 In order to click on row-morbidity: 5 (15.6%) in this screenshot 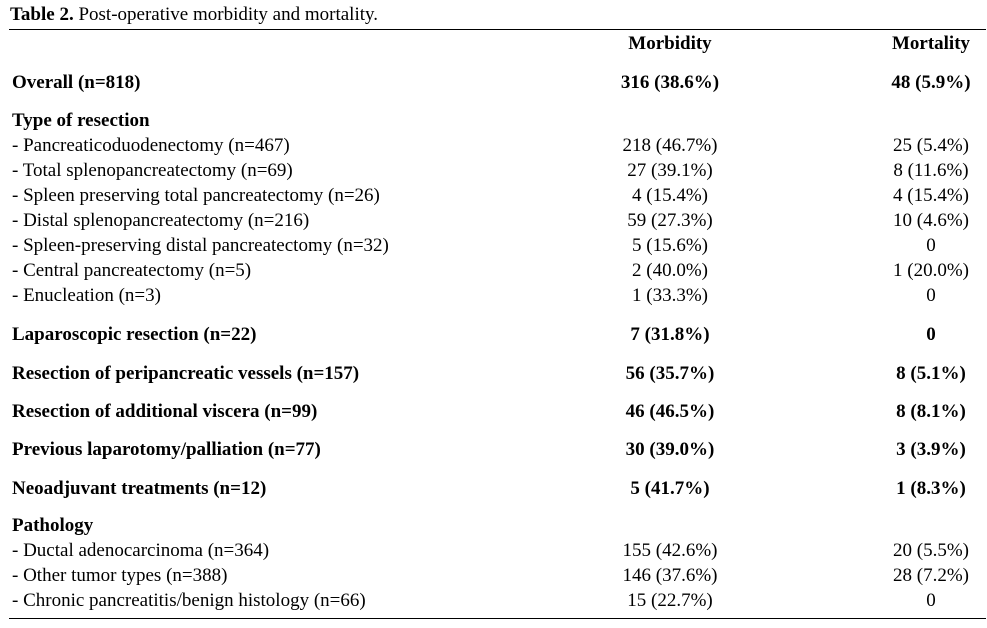, I will do `click(670, 245)`.